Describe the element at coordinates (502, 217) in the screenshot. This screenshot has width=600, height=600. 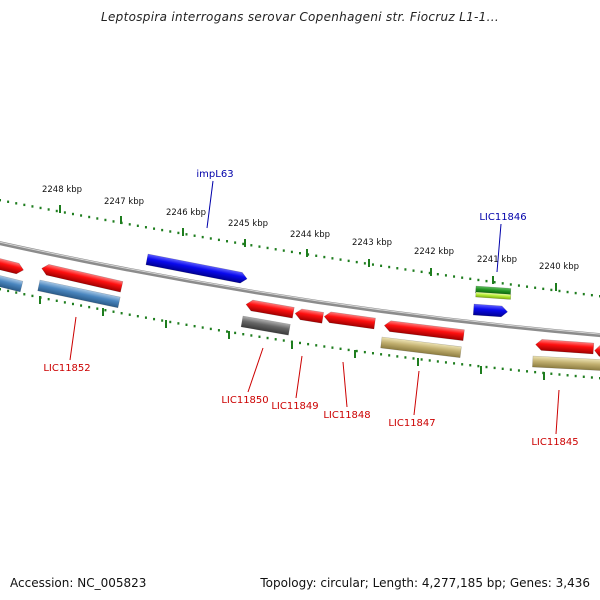
I see `gene-label: LIC11846` at that location.